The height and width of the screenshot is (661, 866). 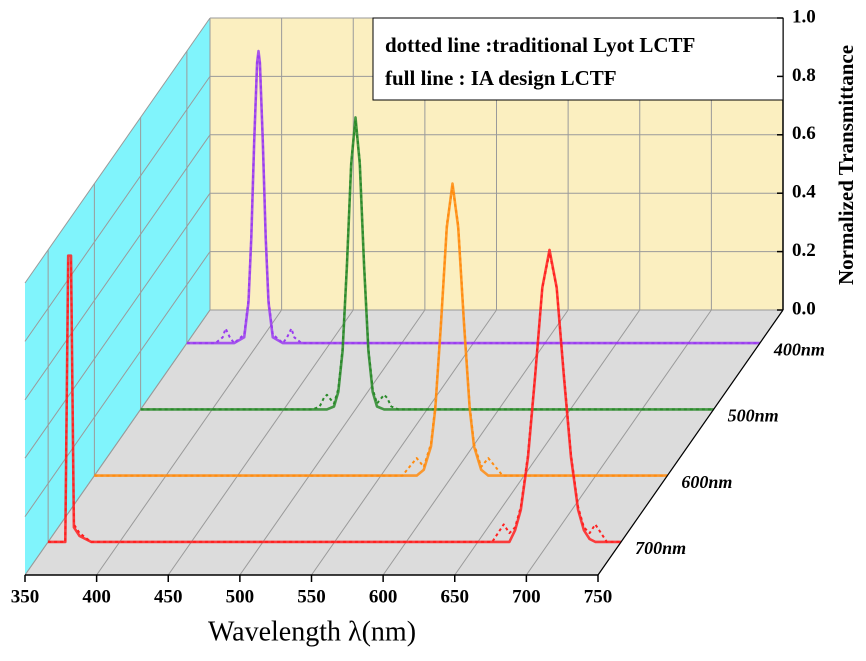 I want to click on x-tick-label: 650, so click(x=455, y=596).